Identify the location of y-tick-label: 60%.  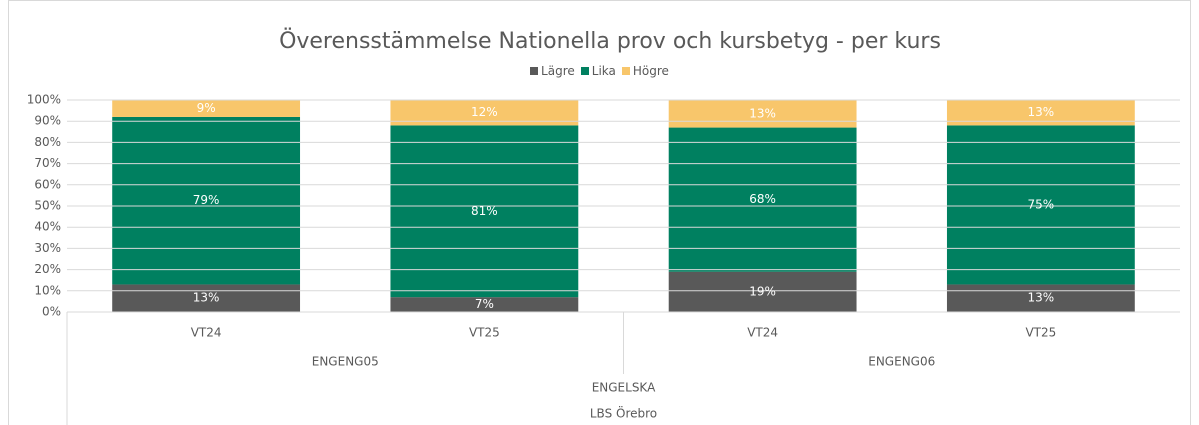
(47, 184).